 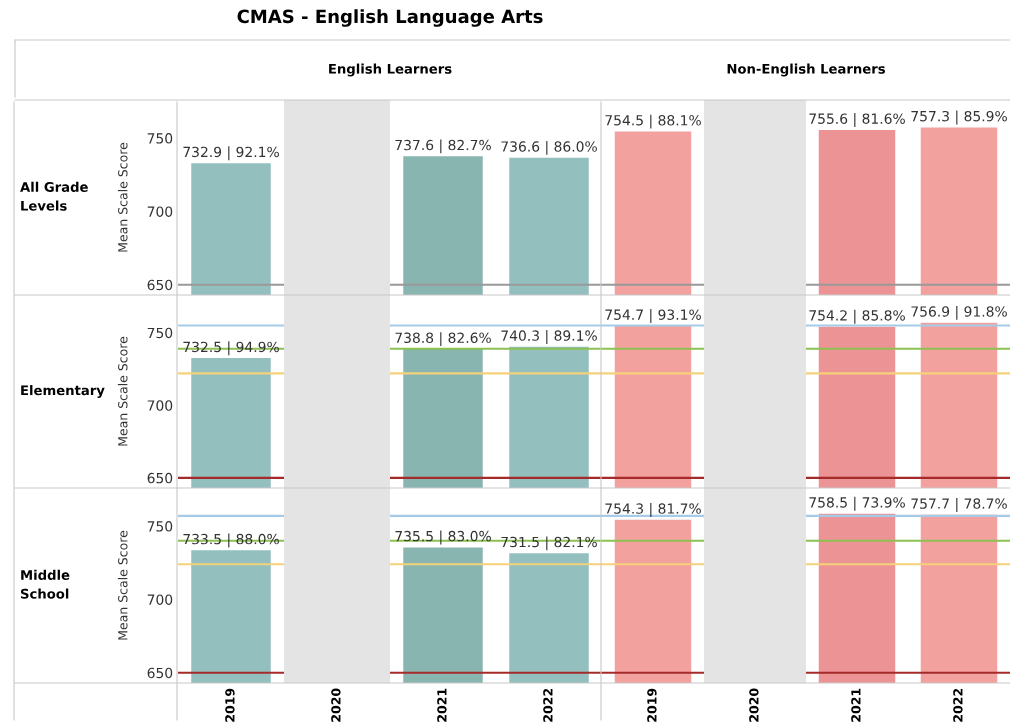 I want to click on chart-subtitle: English Learners, so click(x=390, y=70).